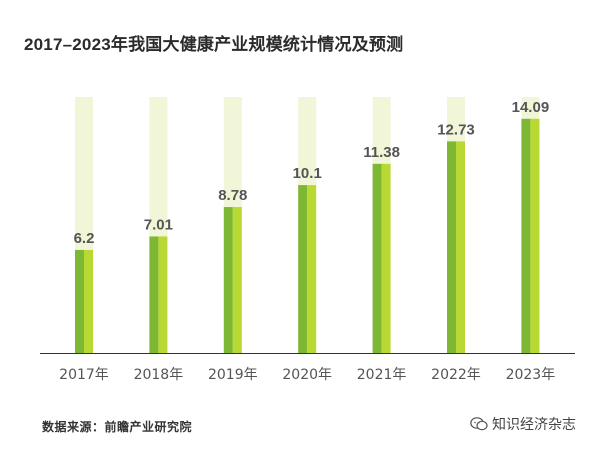 This screenshot has height=454, width=605. I want to click on data-label: 14.09, so click(531, 107).